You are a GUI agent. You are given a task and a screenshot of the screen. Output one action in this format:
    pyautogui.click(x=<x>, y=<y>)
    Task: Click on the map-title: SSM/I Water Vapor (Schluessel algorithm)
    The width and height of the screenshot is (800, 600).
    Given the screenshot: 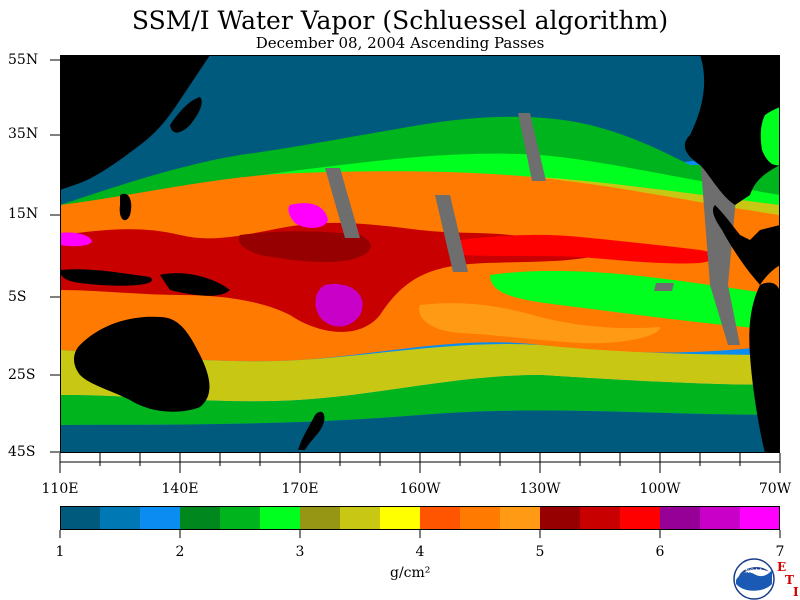 What is the action you would take?
    pyautogui.click(x=400, y=20)
    